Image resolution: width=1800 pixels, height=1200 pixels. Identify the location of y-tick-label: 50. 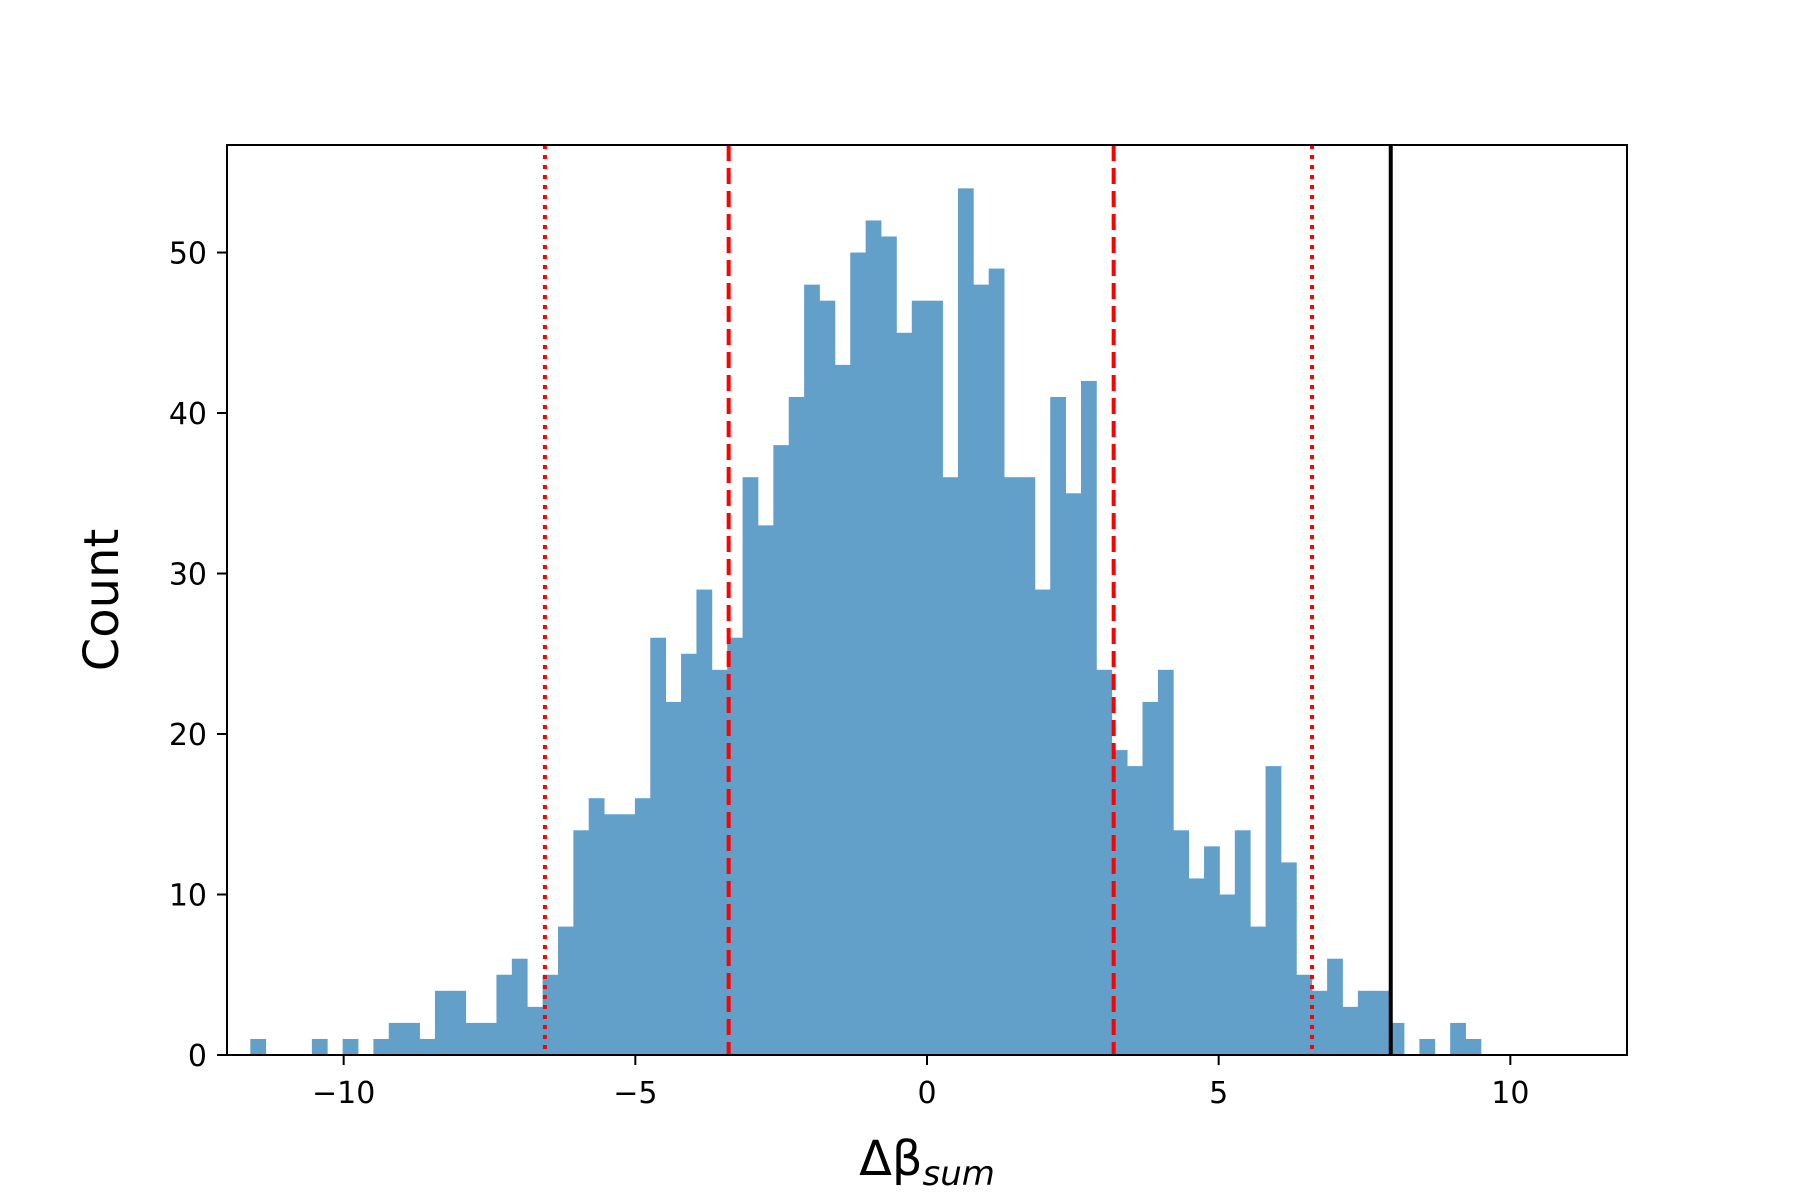
(188, 254).